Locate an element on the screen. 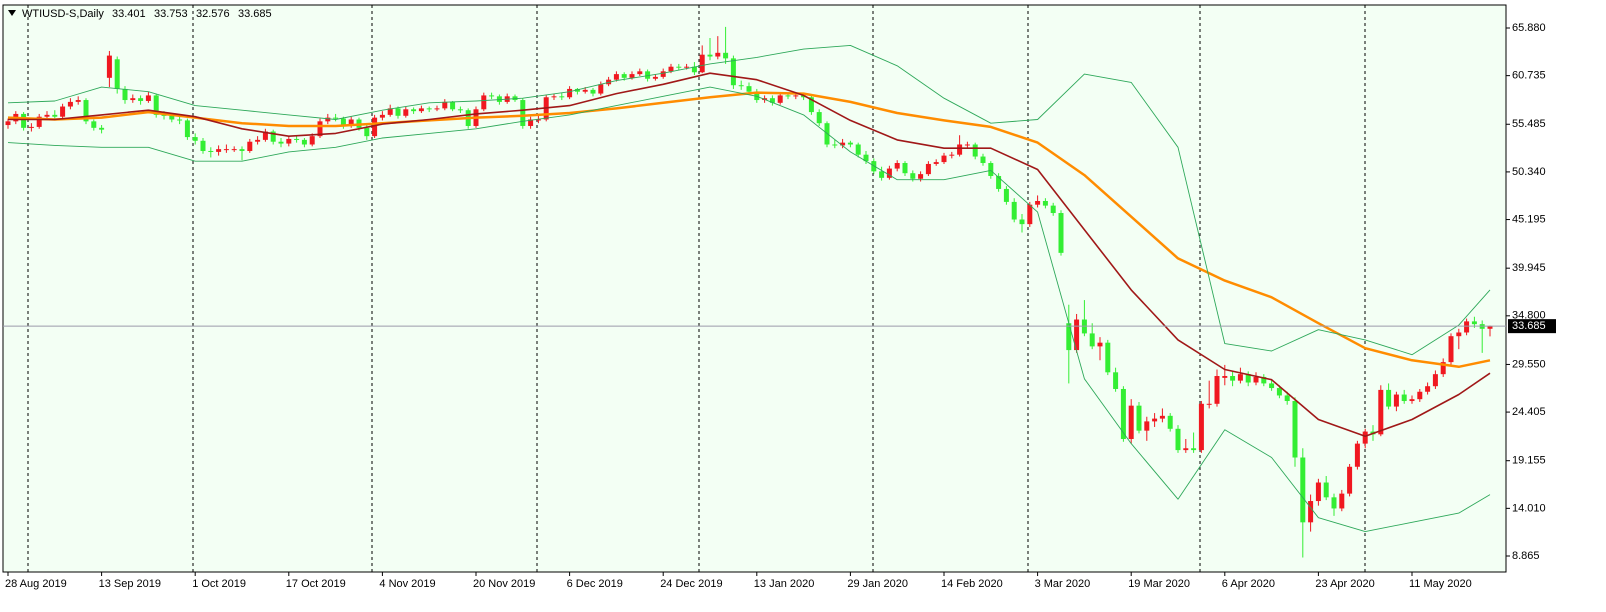  x-tick-label: 13 Jan 2020 is located at coordinates (784, 584).